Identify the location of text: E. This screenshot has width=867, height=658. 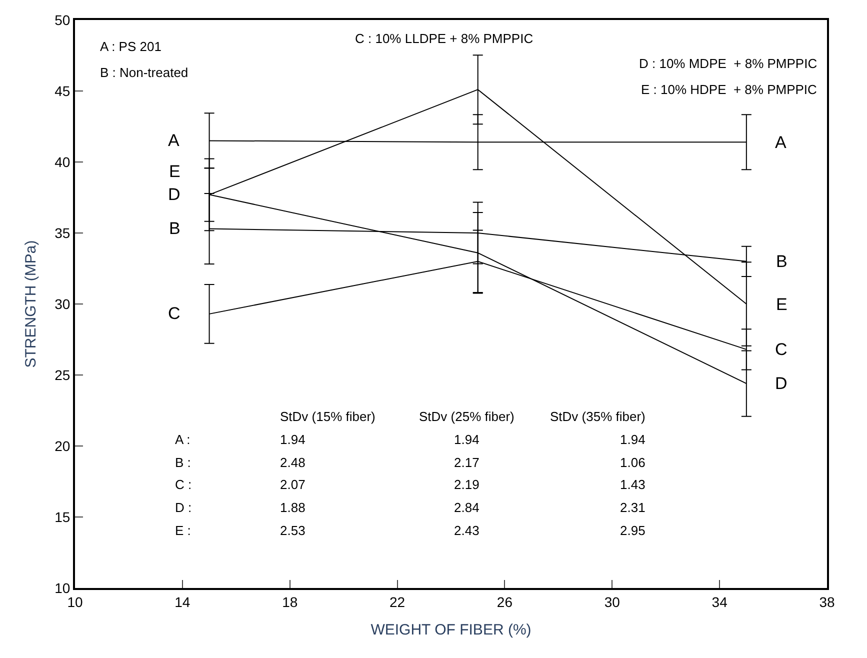
(174, 171).